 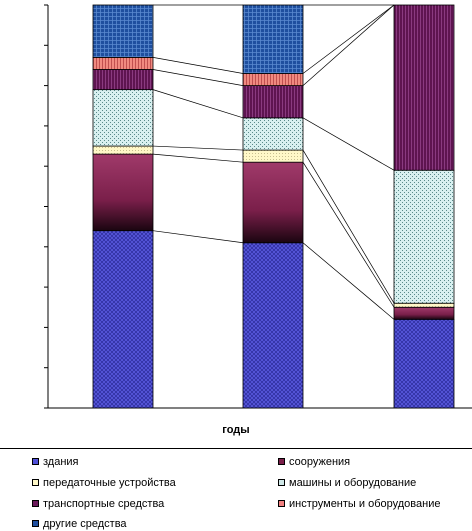 I want to click on x-axis-label: годы, so click(x=236, y=430).